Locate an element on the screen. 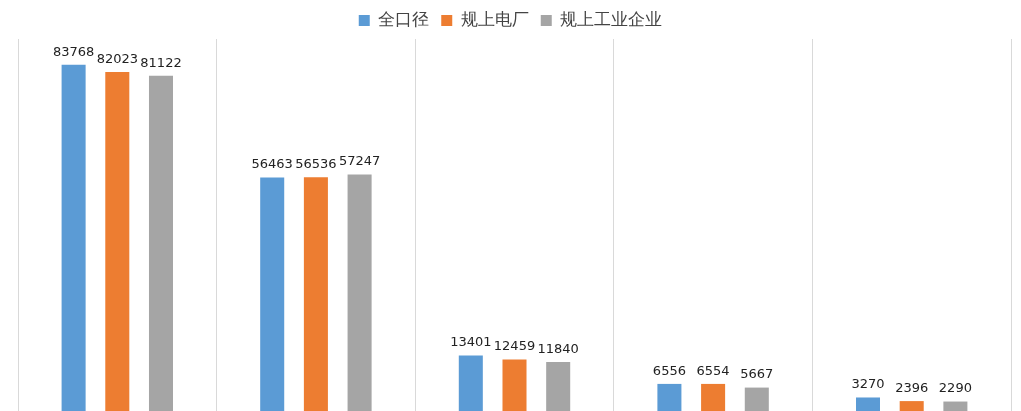 The image size is (1021, 411). data-label: 81122 is located at coordinates (161, 62).